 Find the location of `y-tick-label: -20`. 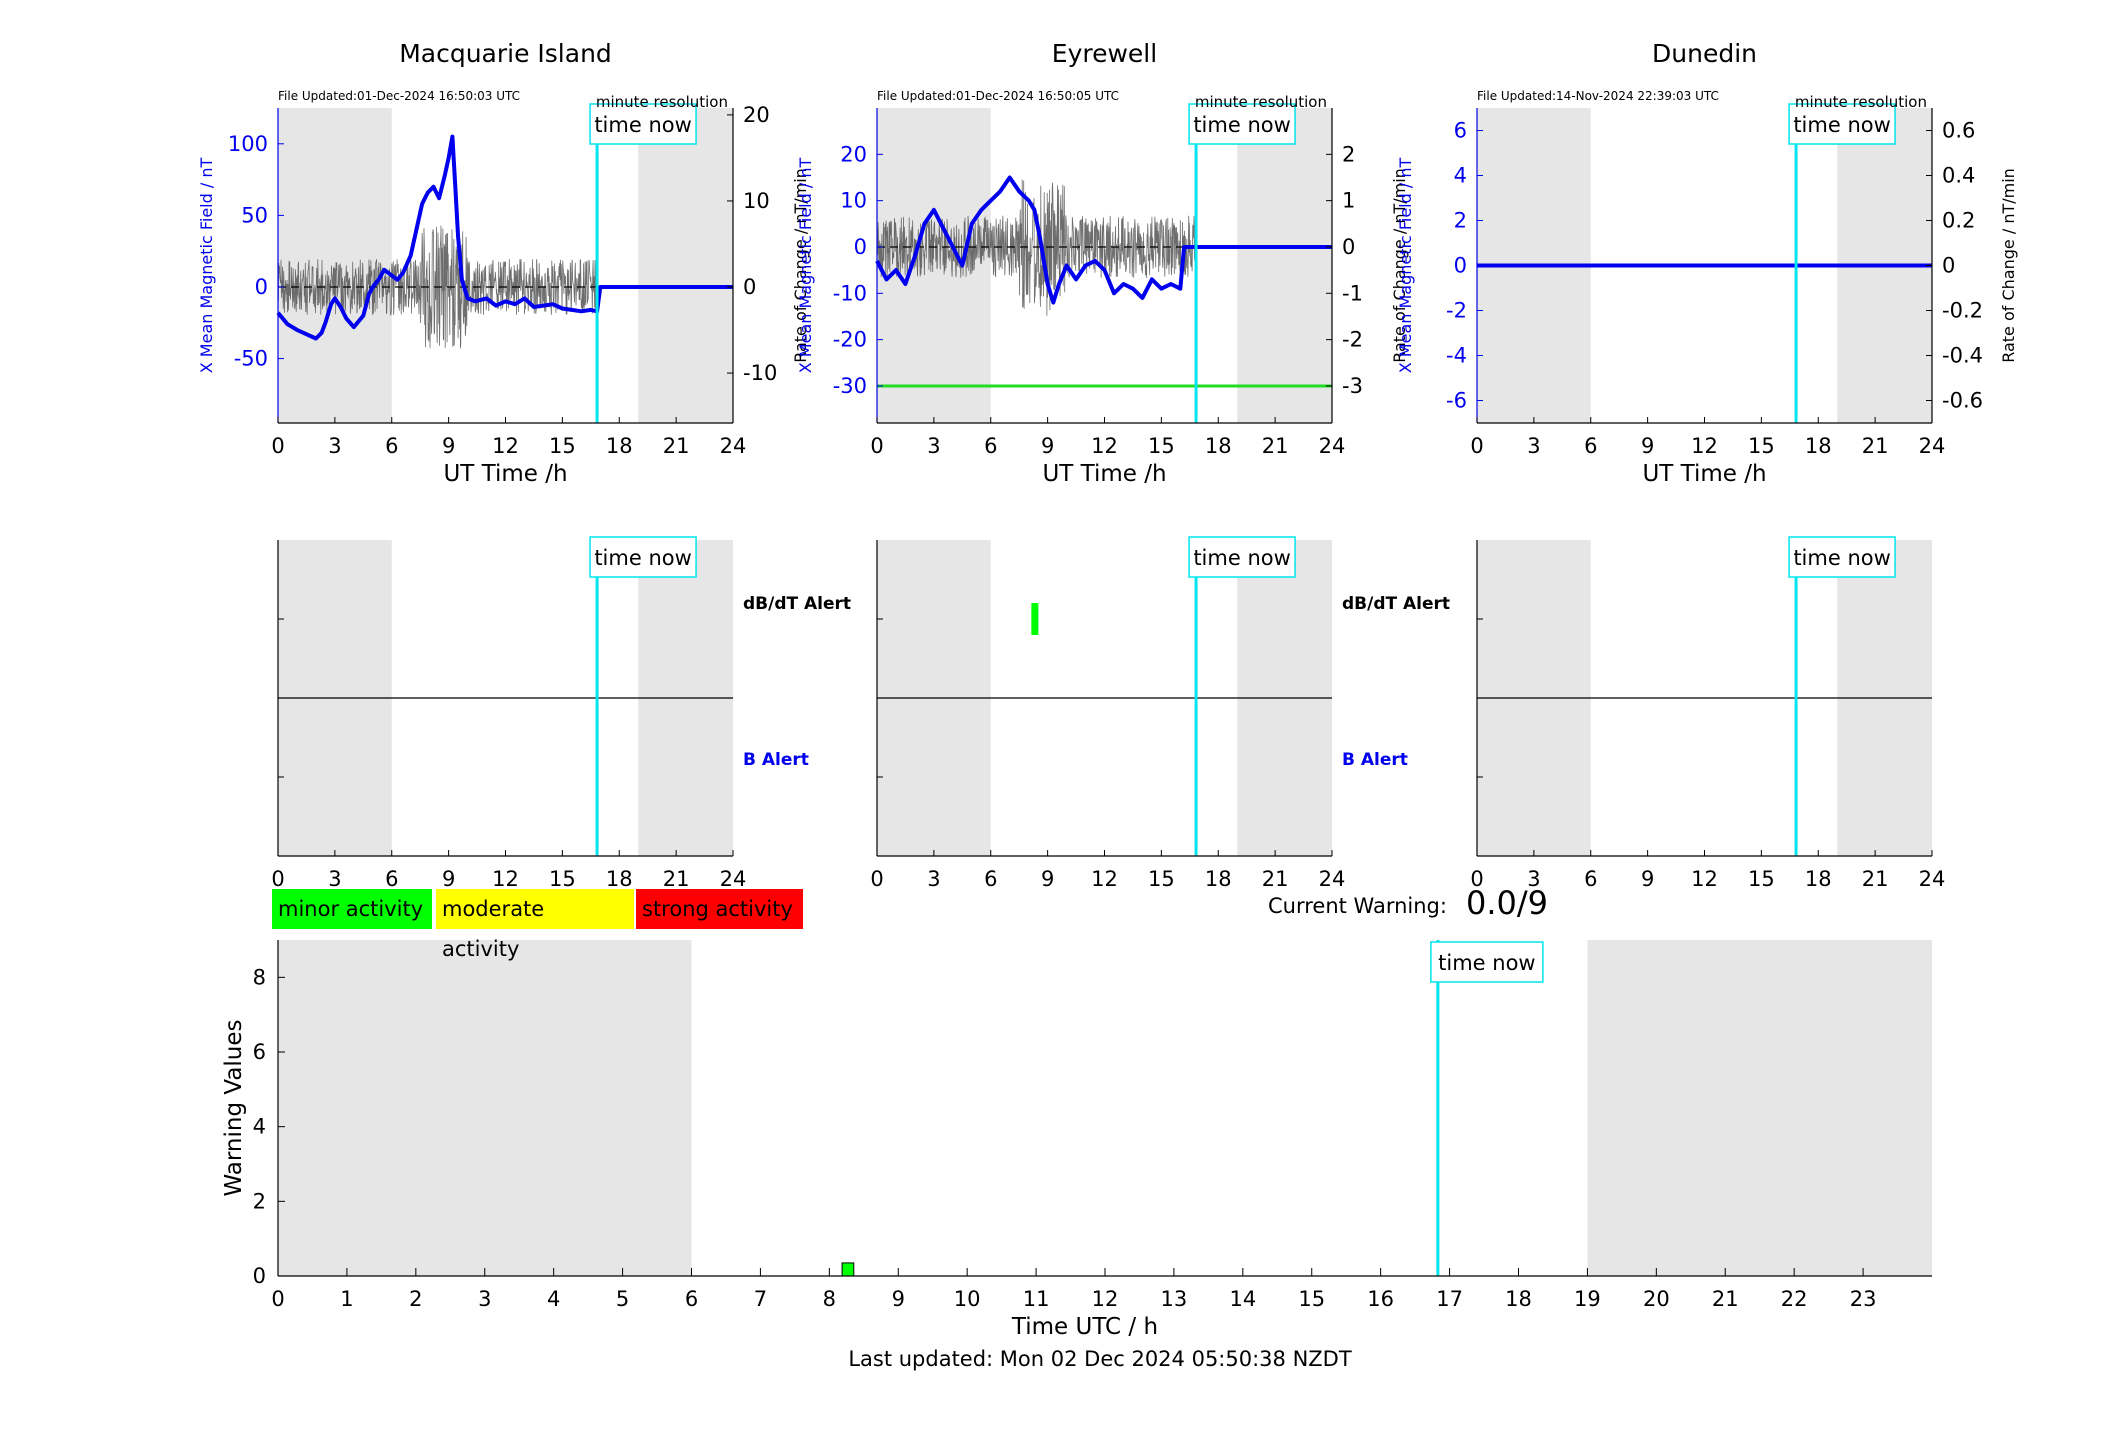

y-tick-label: -20 is located at coordinates (850, 340).